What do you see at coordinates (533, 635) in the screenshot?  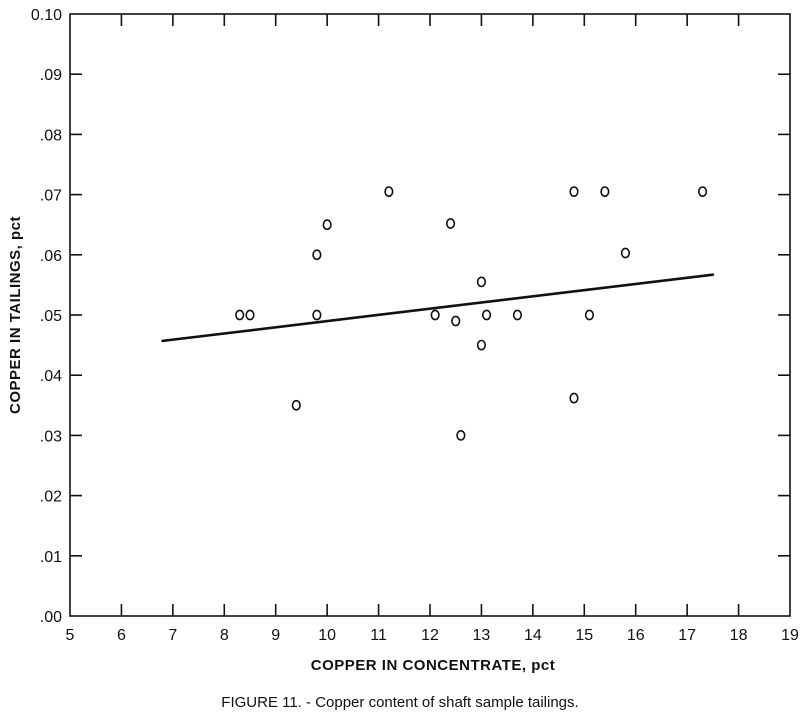 I see `x-tick-label: 14` at bounding box center [533, 635].